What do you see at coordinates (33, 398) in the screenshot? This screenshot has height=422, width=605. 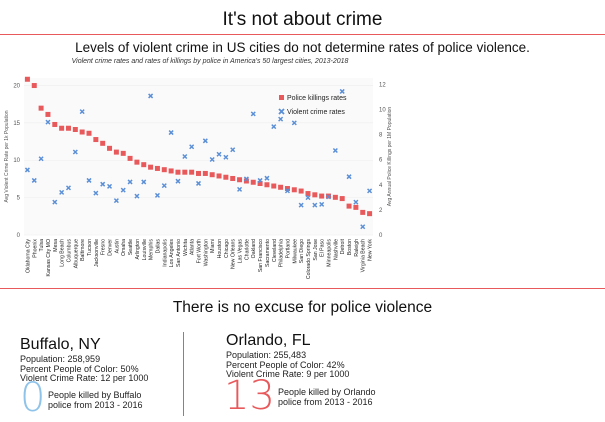 I see `buffalo-killed-count: 0` at bounding box center [33, 398].